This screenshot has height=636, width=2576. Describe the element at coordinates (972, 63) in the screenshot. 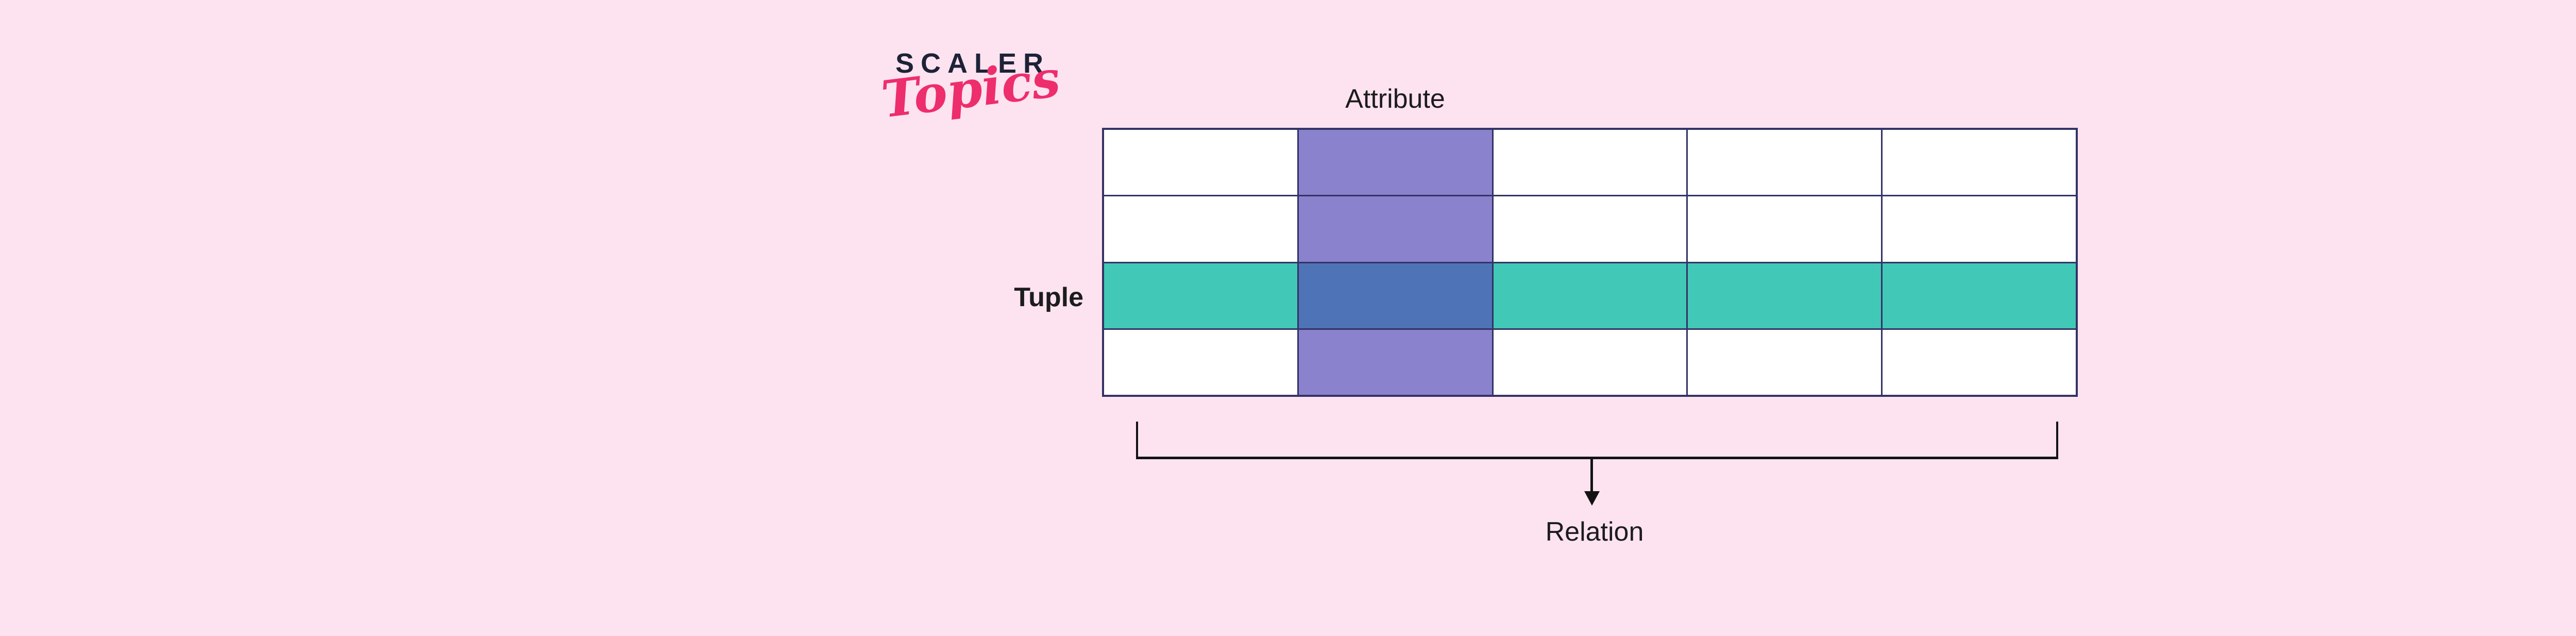

I see `logo-scaler-text: SCALER` at that location.